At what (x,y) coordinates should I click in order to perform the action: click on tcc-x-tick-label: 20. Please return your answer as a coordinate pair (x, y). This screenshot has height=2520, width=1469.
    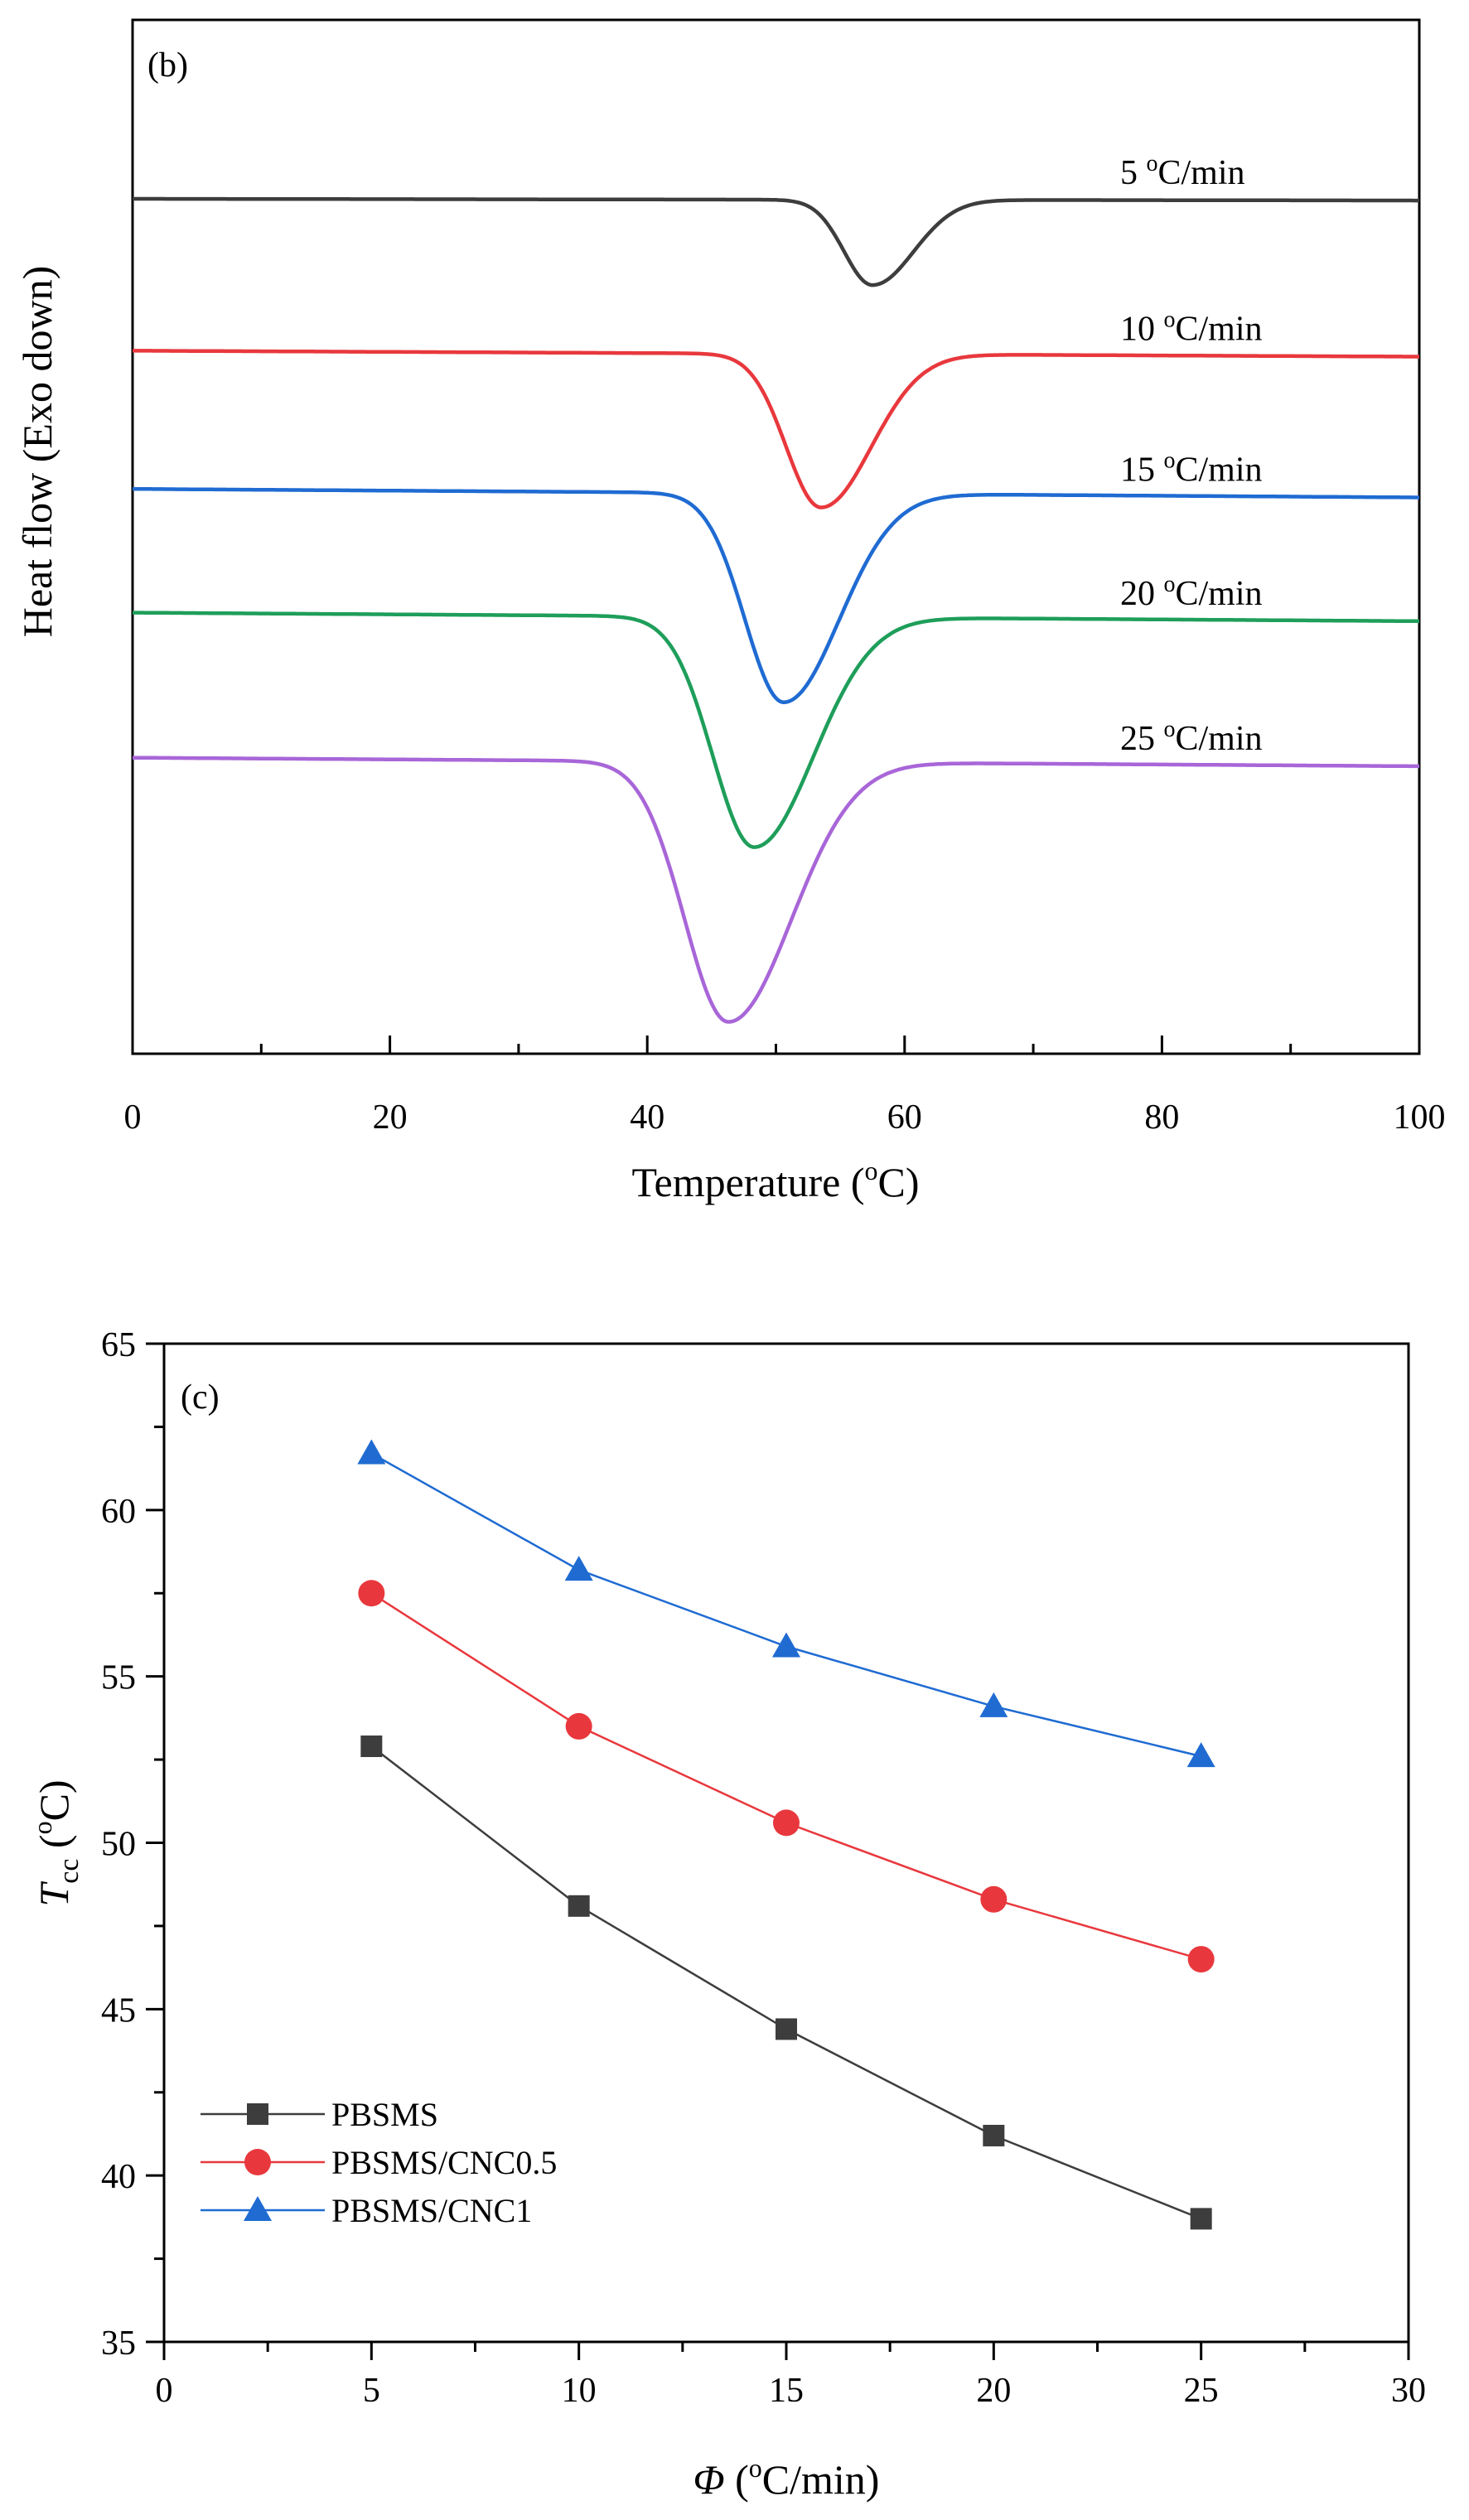
    Looking at the image, I should click on (993, 2391).